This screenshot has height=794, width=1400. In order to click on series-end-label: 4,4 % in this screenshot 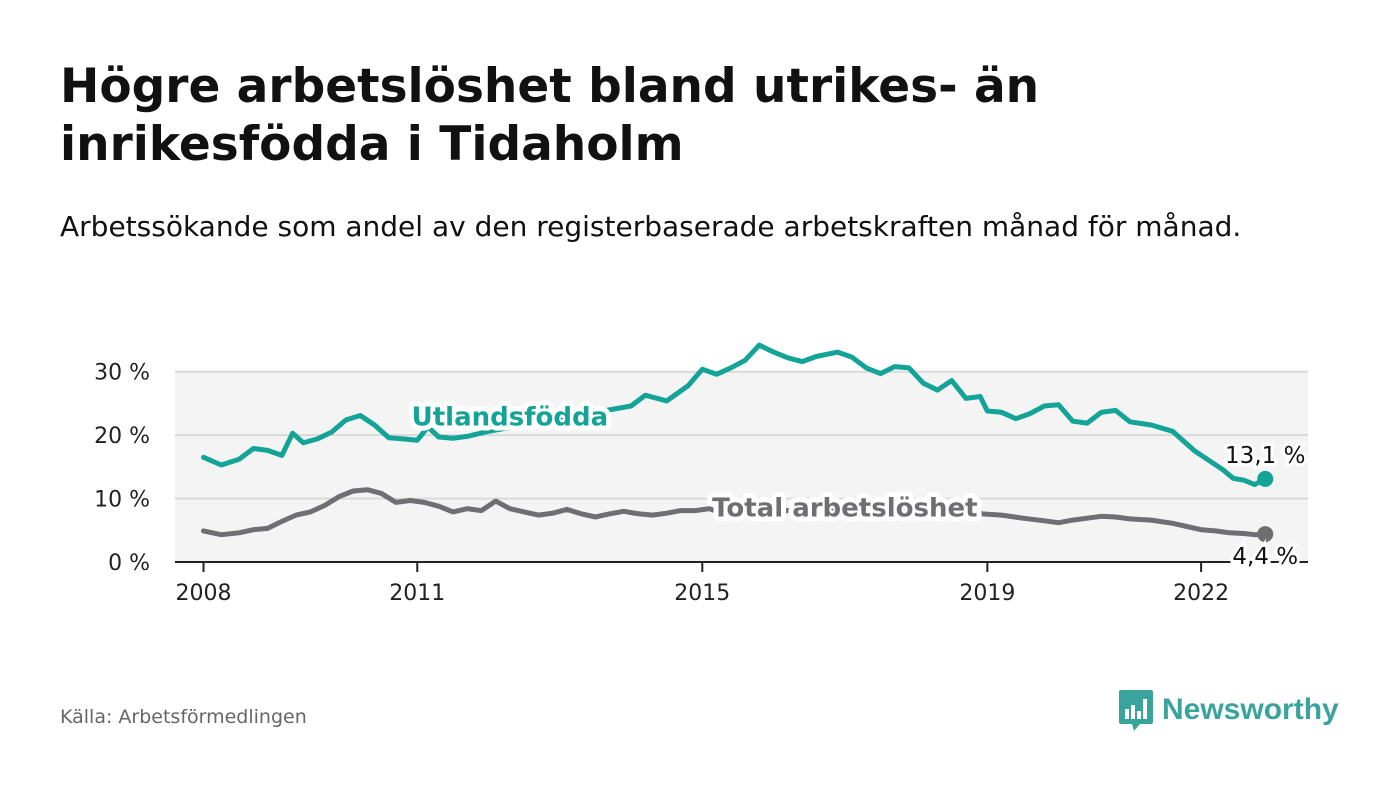, I will do `click(1265, 557)`.